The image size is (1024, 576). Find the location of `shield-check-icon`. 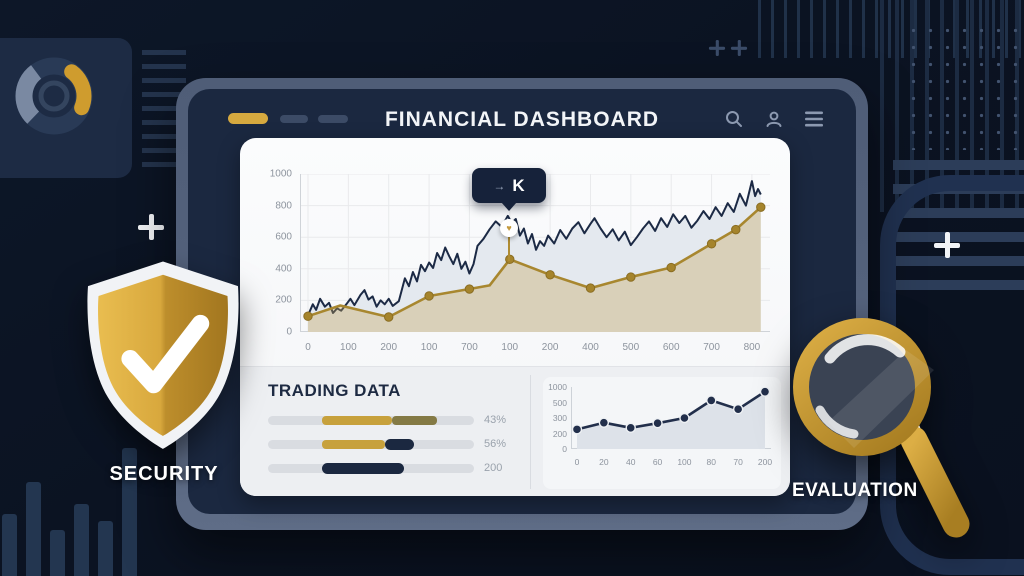

shield-check-icon is located at coordinates (163, 355).